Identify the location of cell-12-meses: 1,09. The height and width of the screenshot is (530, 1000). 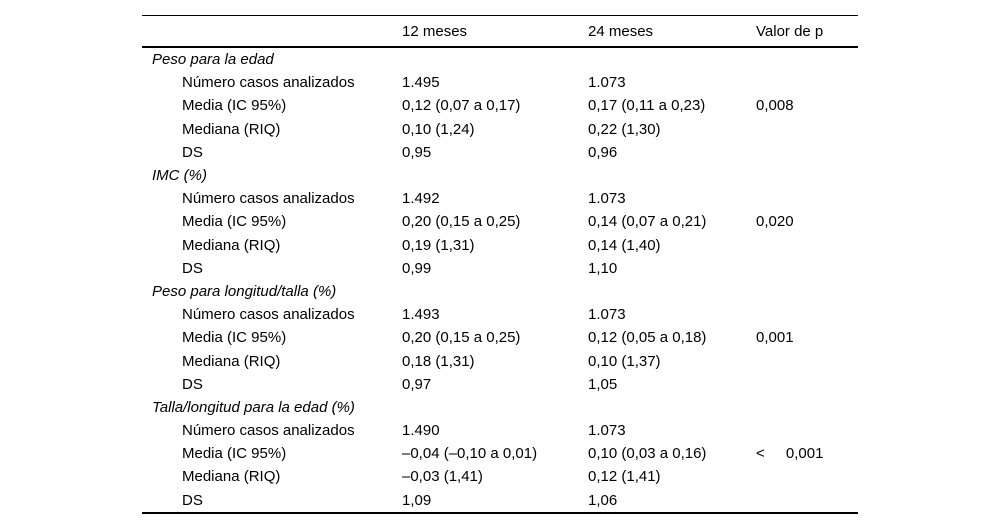
(417, 500).